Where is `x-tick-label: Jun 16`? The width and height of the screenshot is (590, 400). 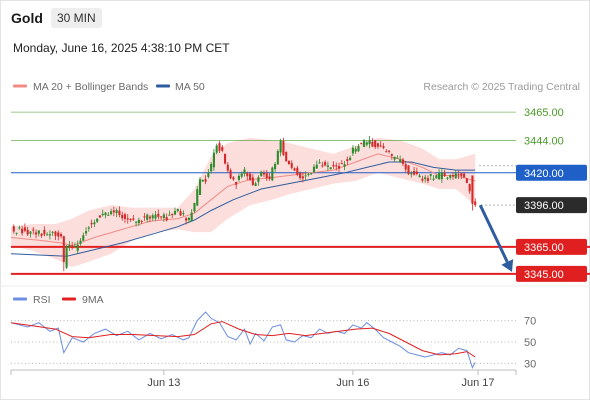 x-tick-label: Jun 16 is located at coordinates (352, 383).